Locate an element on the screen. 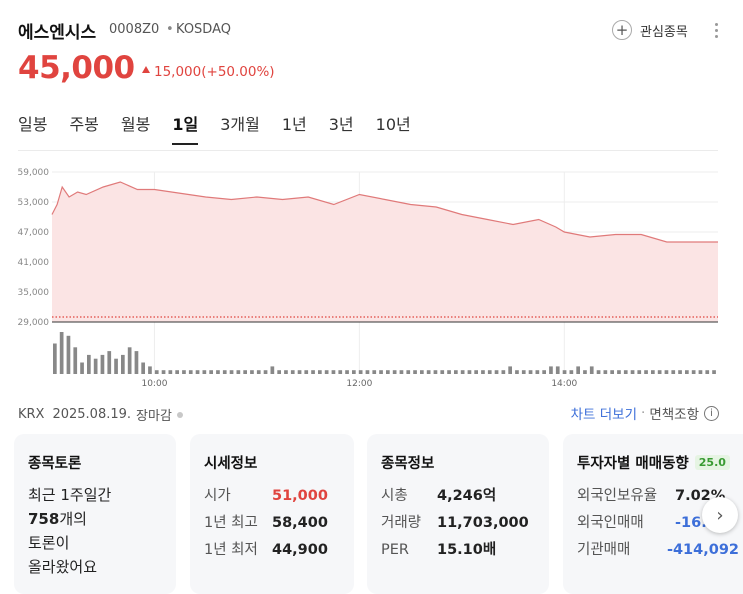  stock-info-card: 종목정보 시총 4,246억 거래량 11,703,000 PER 15.10배 is located at coordinates (458, 514).